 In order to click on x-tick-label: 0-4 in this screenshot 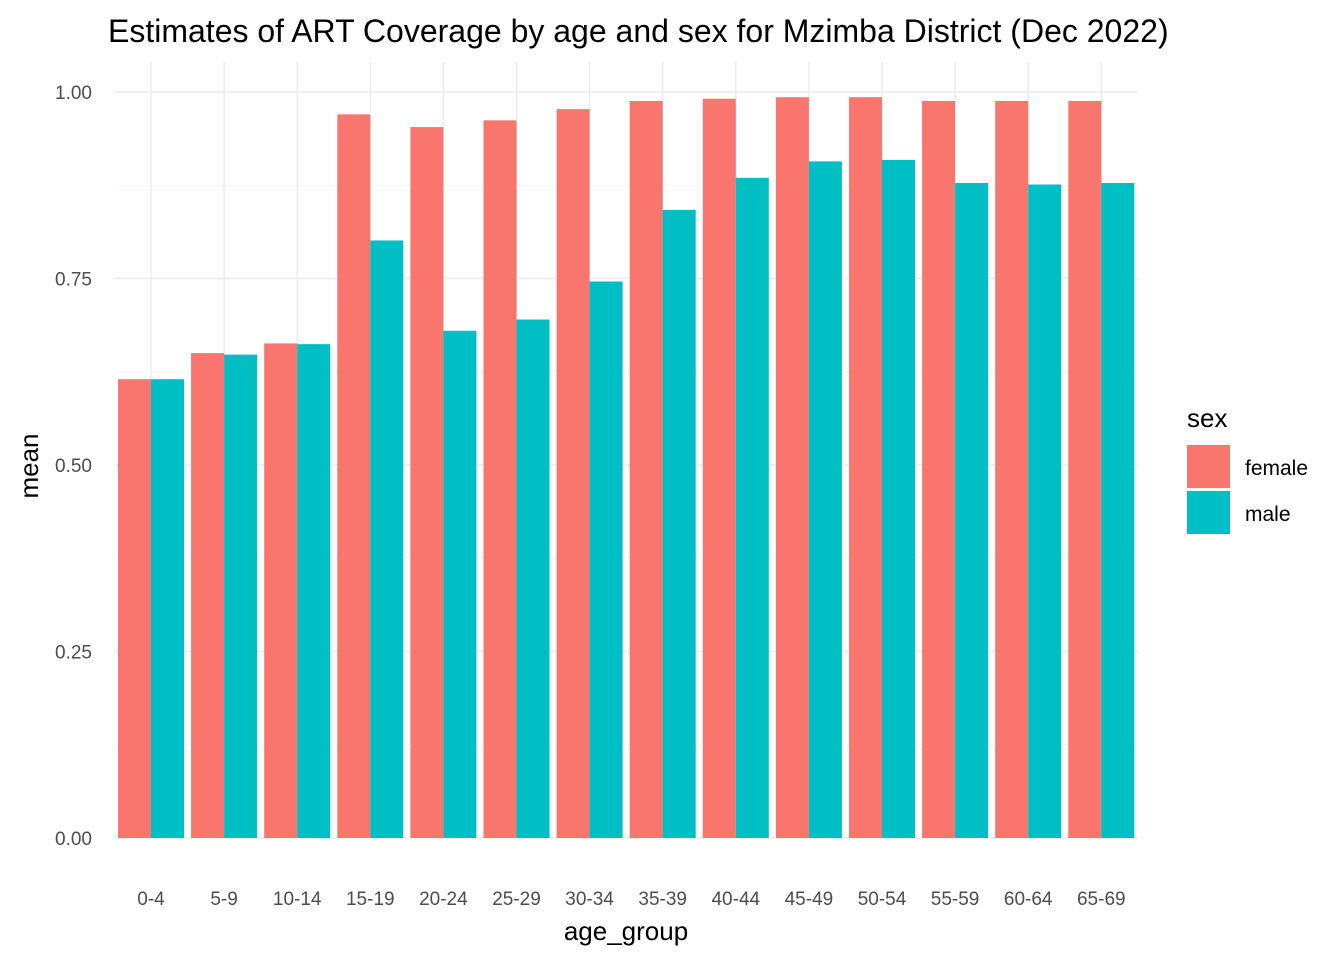, I will do `click(151, 899)`.